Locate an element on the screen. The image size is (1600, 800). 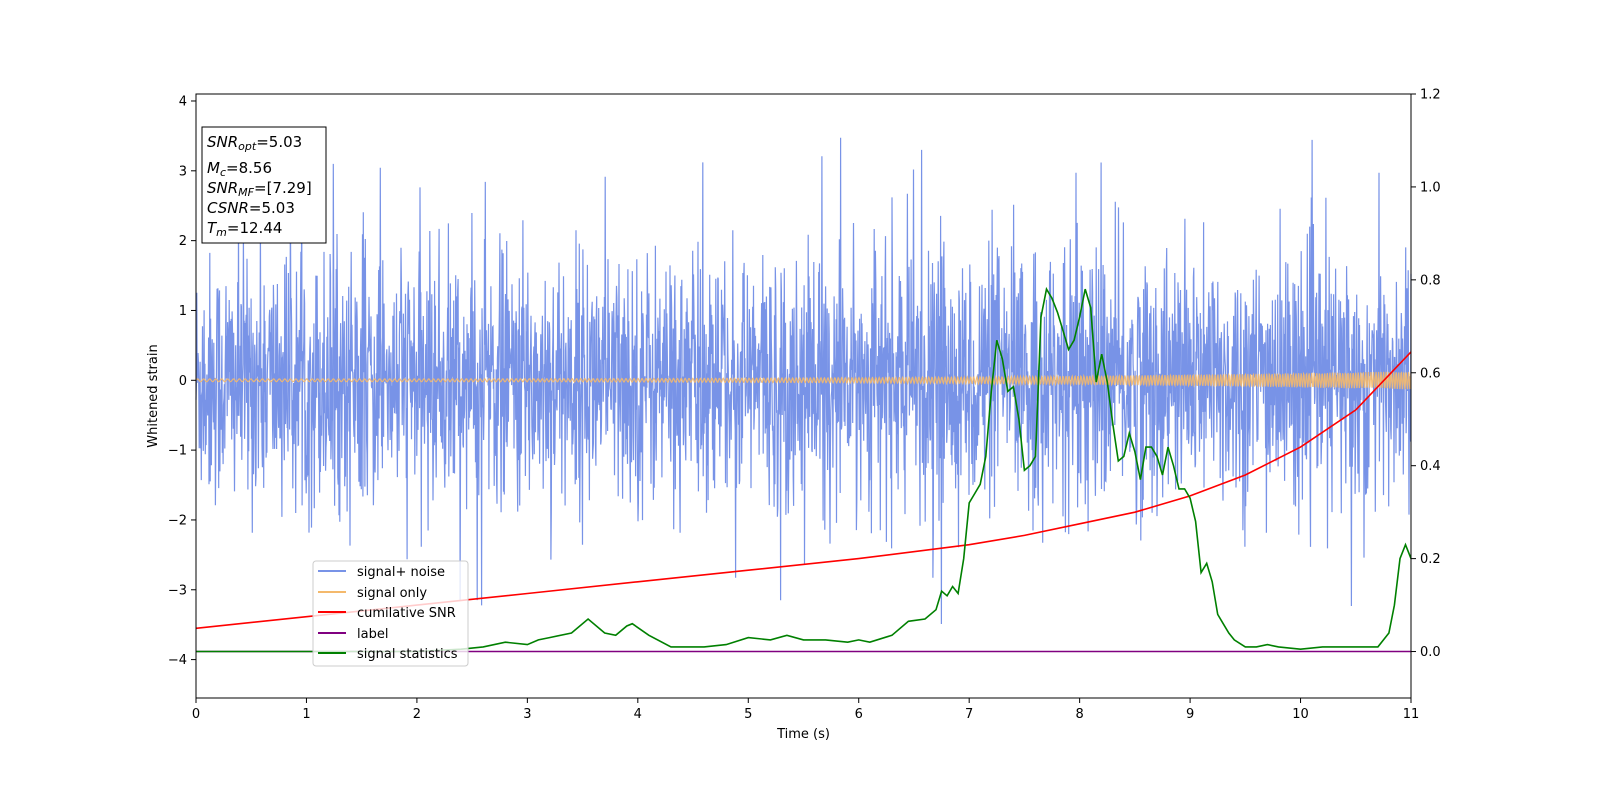
y-left-tick-label: 4 is located at coordinates (183, 101).